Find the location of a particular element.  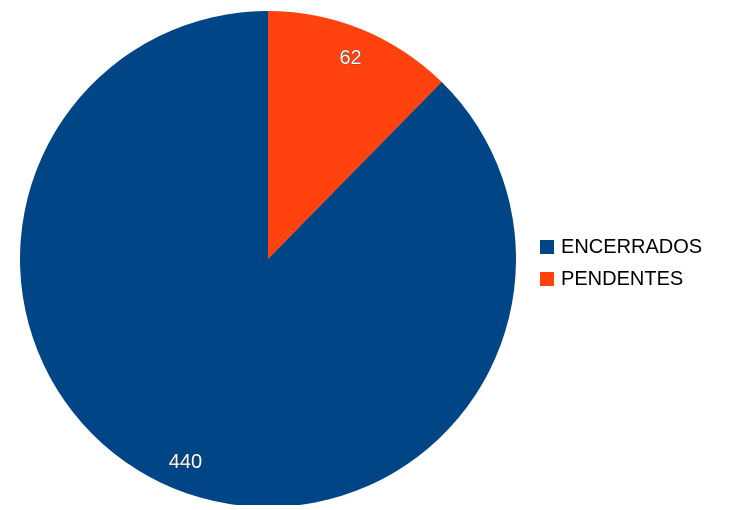

legend-swatch-pendentes is located at coordinates (547, 279).